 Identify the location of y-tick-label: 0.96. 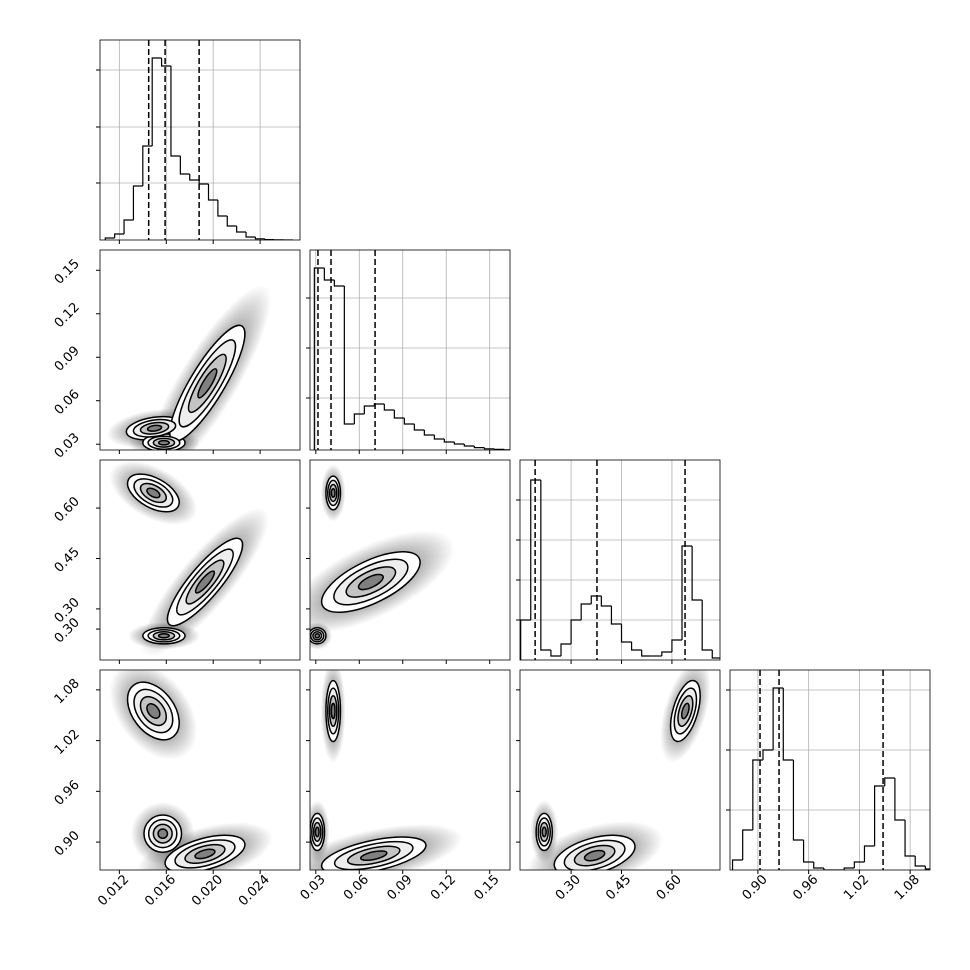
(67, 793).